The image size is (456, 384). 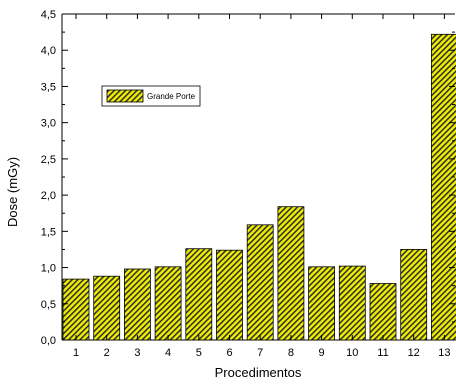 What do you see at coordinates (48, 87) in the screenshot?
I see `y-tick-label: 3,5` at bounding box center [48, 87].